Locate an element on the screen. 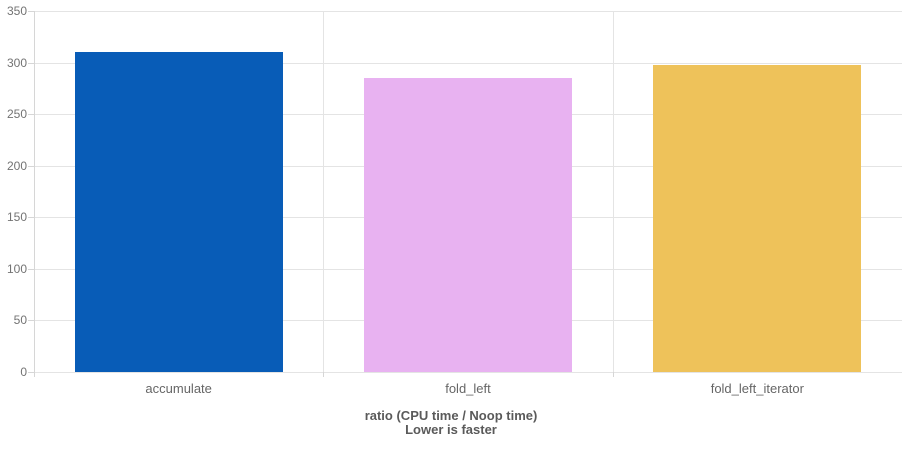 The image size is (902, 451). y-tick-label: 0 is located at coordinates (23, 372).